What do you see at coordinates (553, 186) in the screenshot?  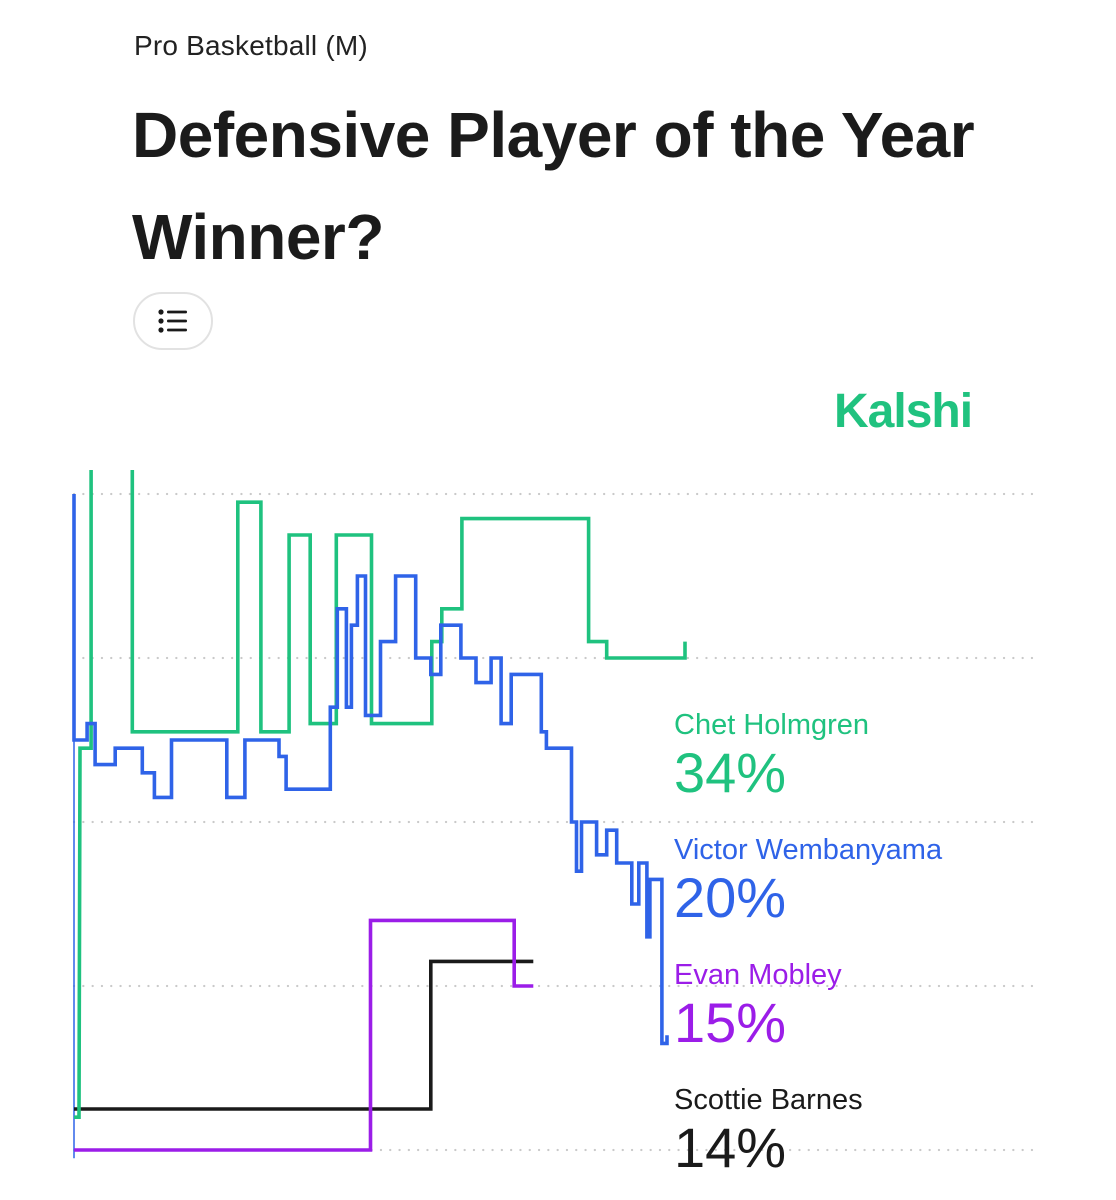 I see `market-title: Defensive Player of the Year Winner?` at bounding box center [553, 186].